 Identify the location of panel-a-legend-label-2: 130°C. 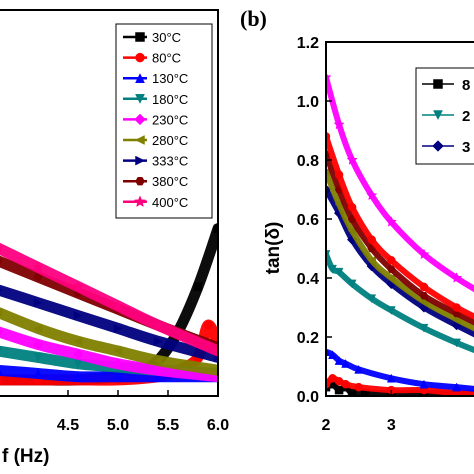
(170, 78).